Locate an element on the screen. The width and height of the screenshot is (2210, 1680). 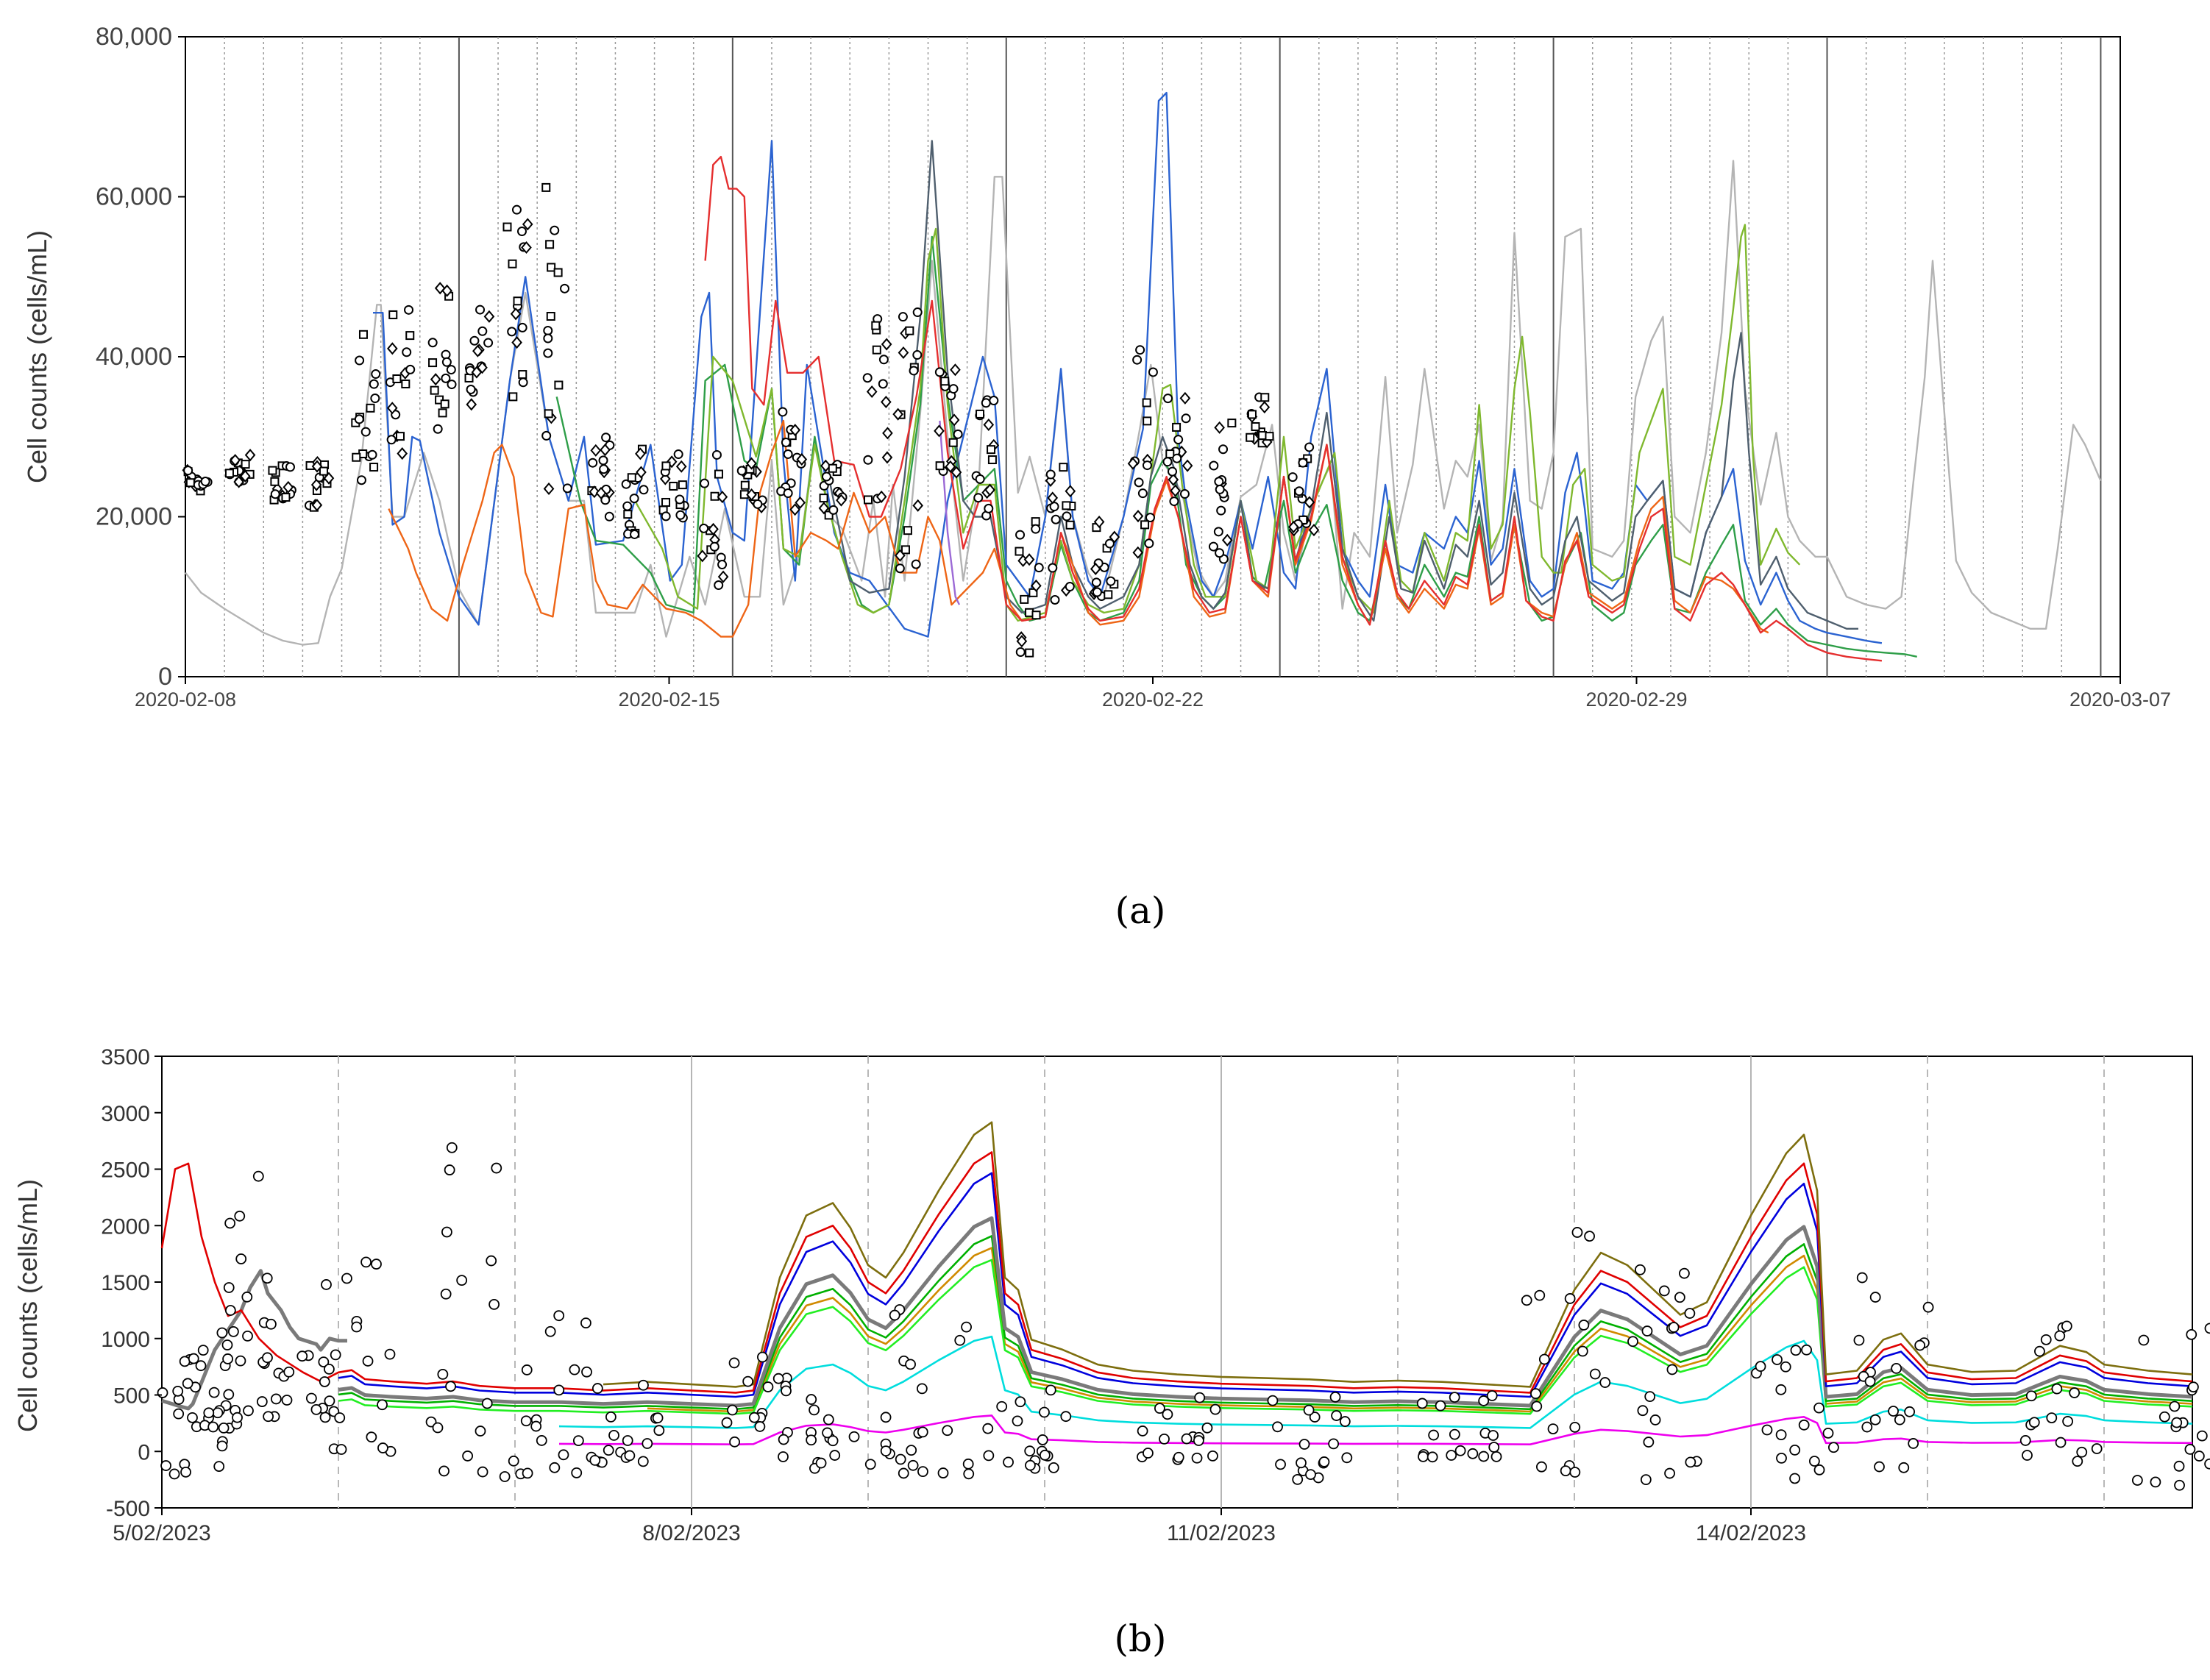
series-line-red is located at coordinates (1176, 1273).